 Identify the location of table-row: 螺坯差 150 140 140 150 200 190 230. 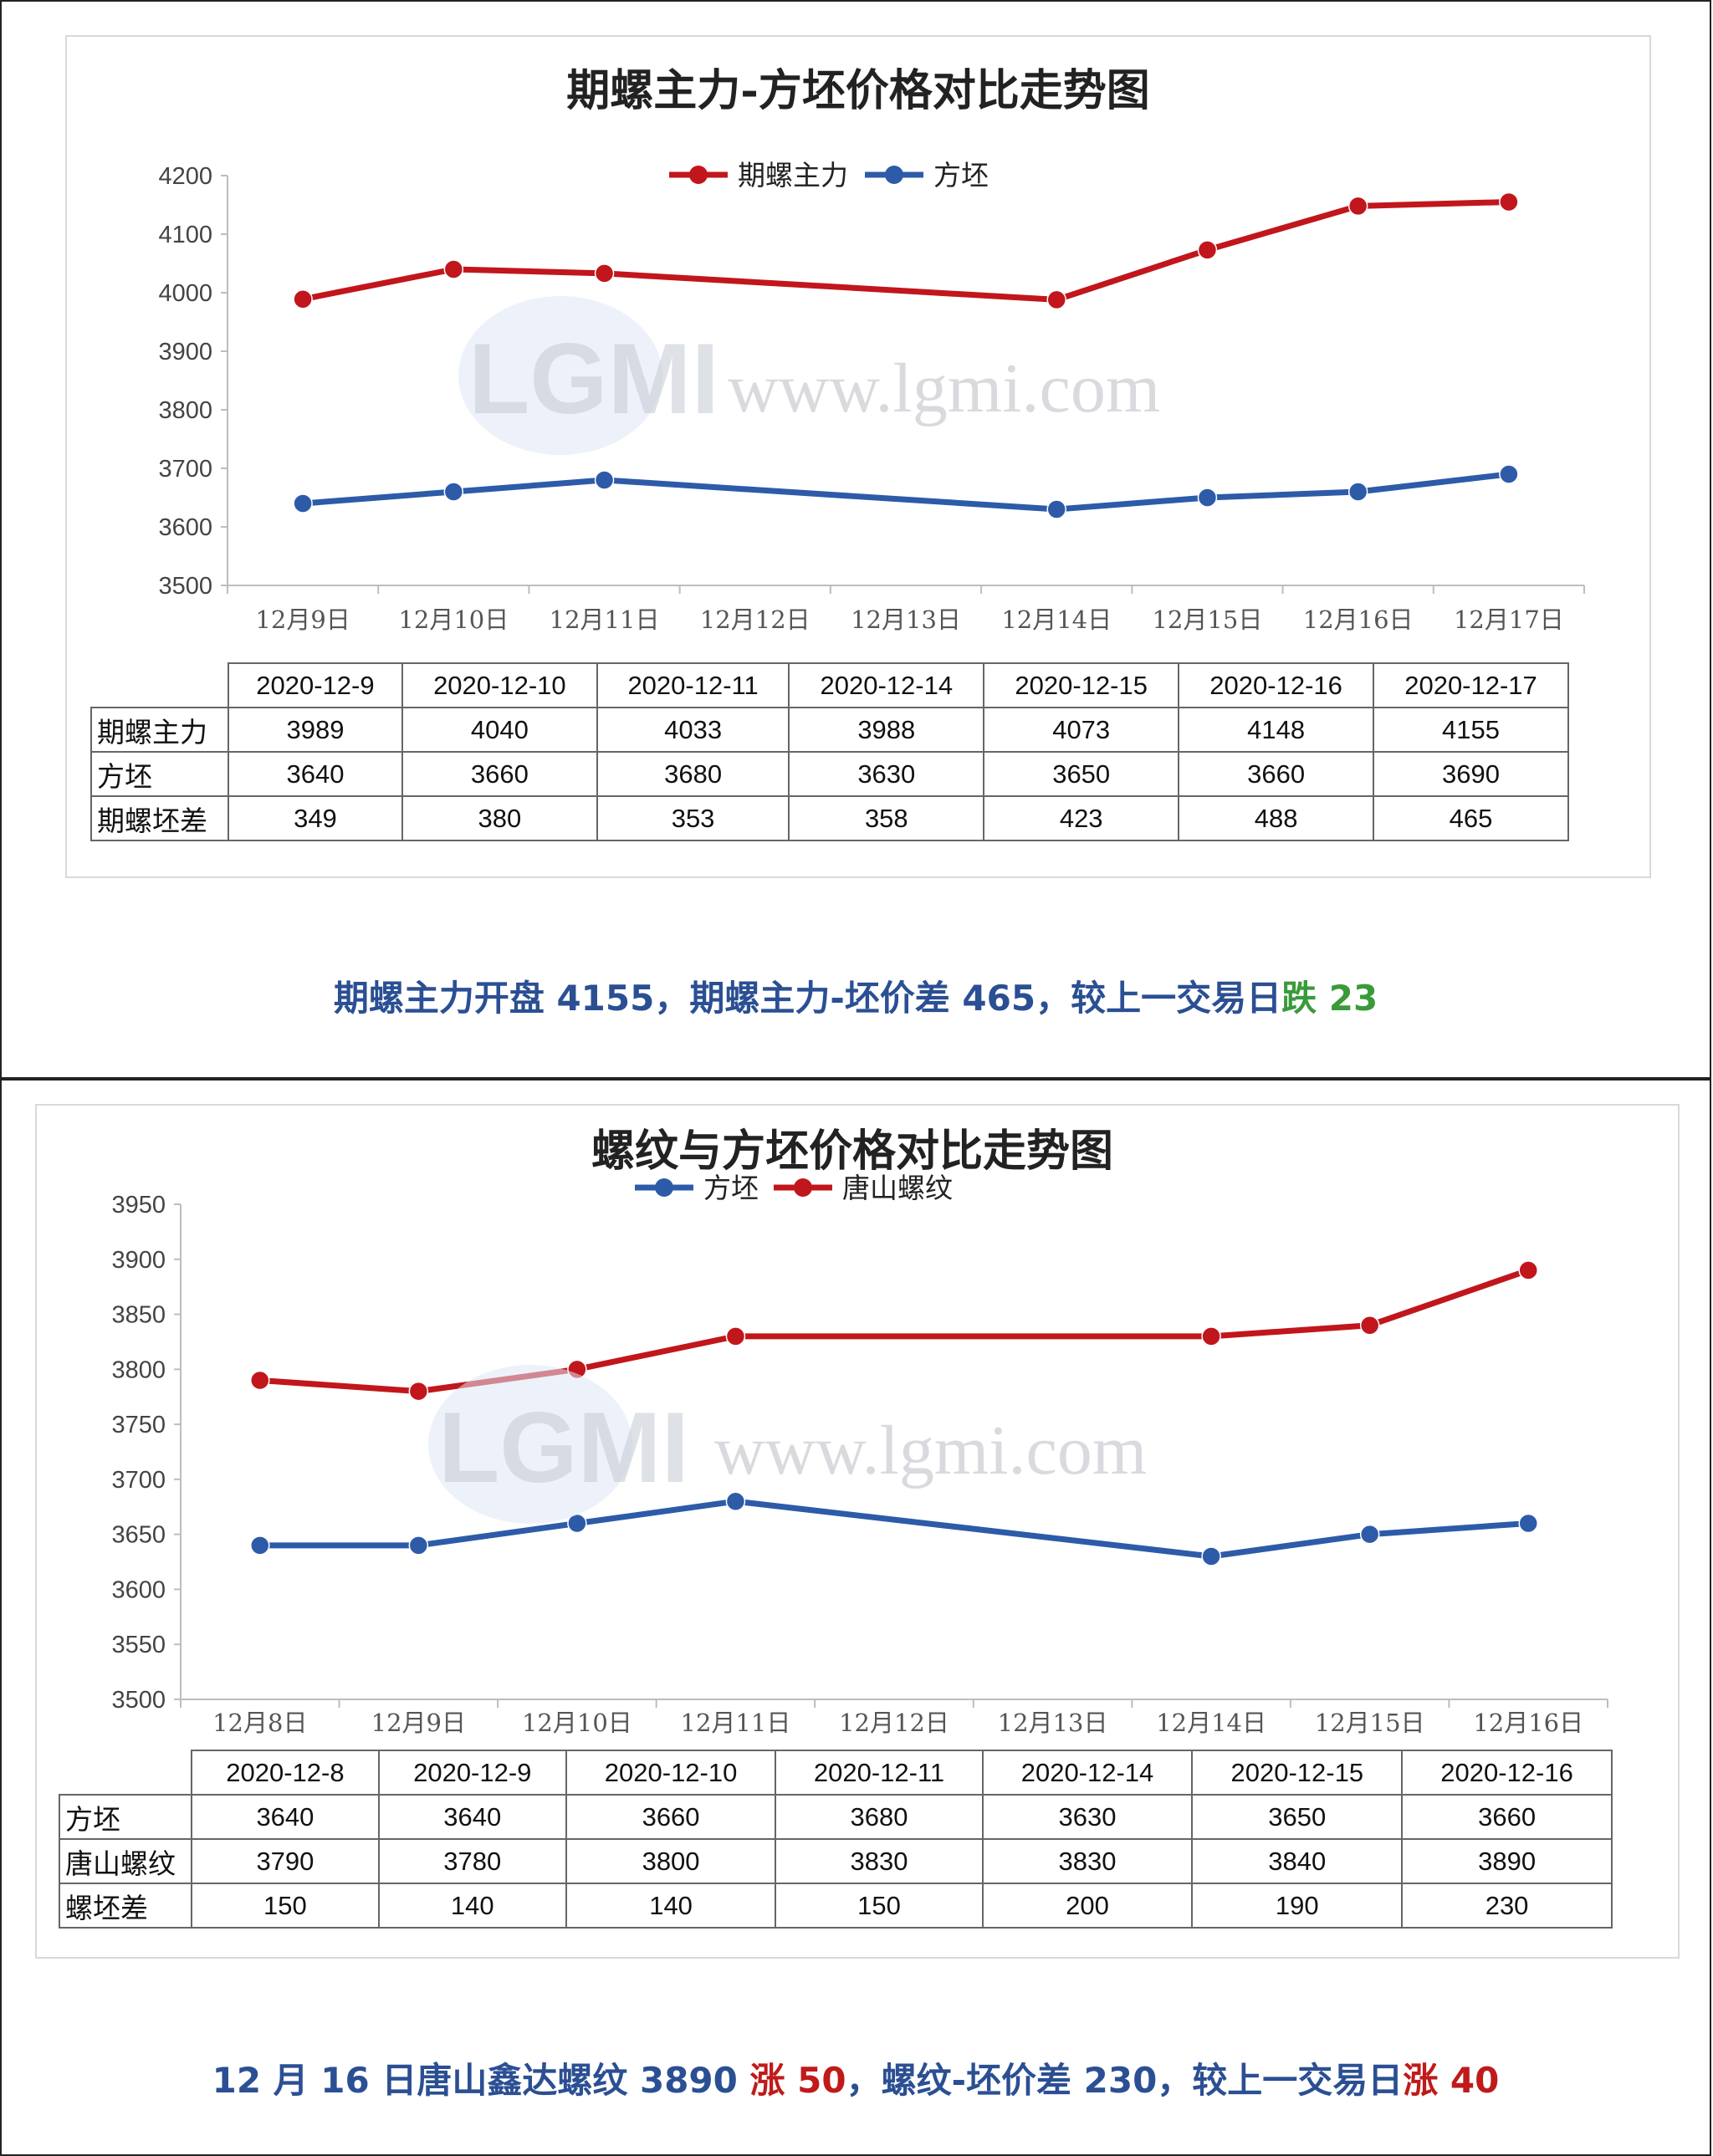
(836, 1906).